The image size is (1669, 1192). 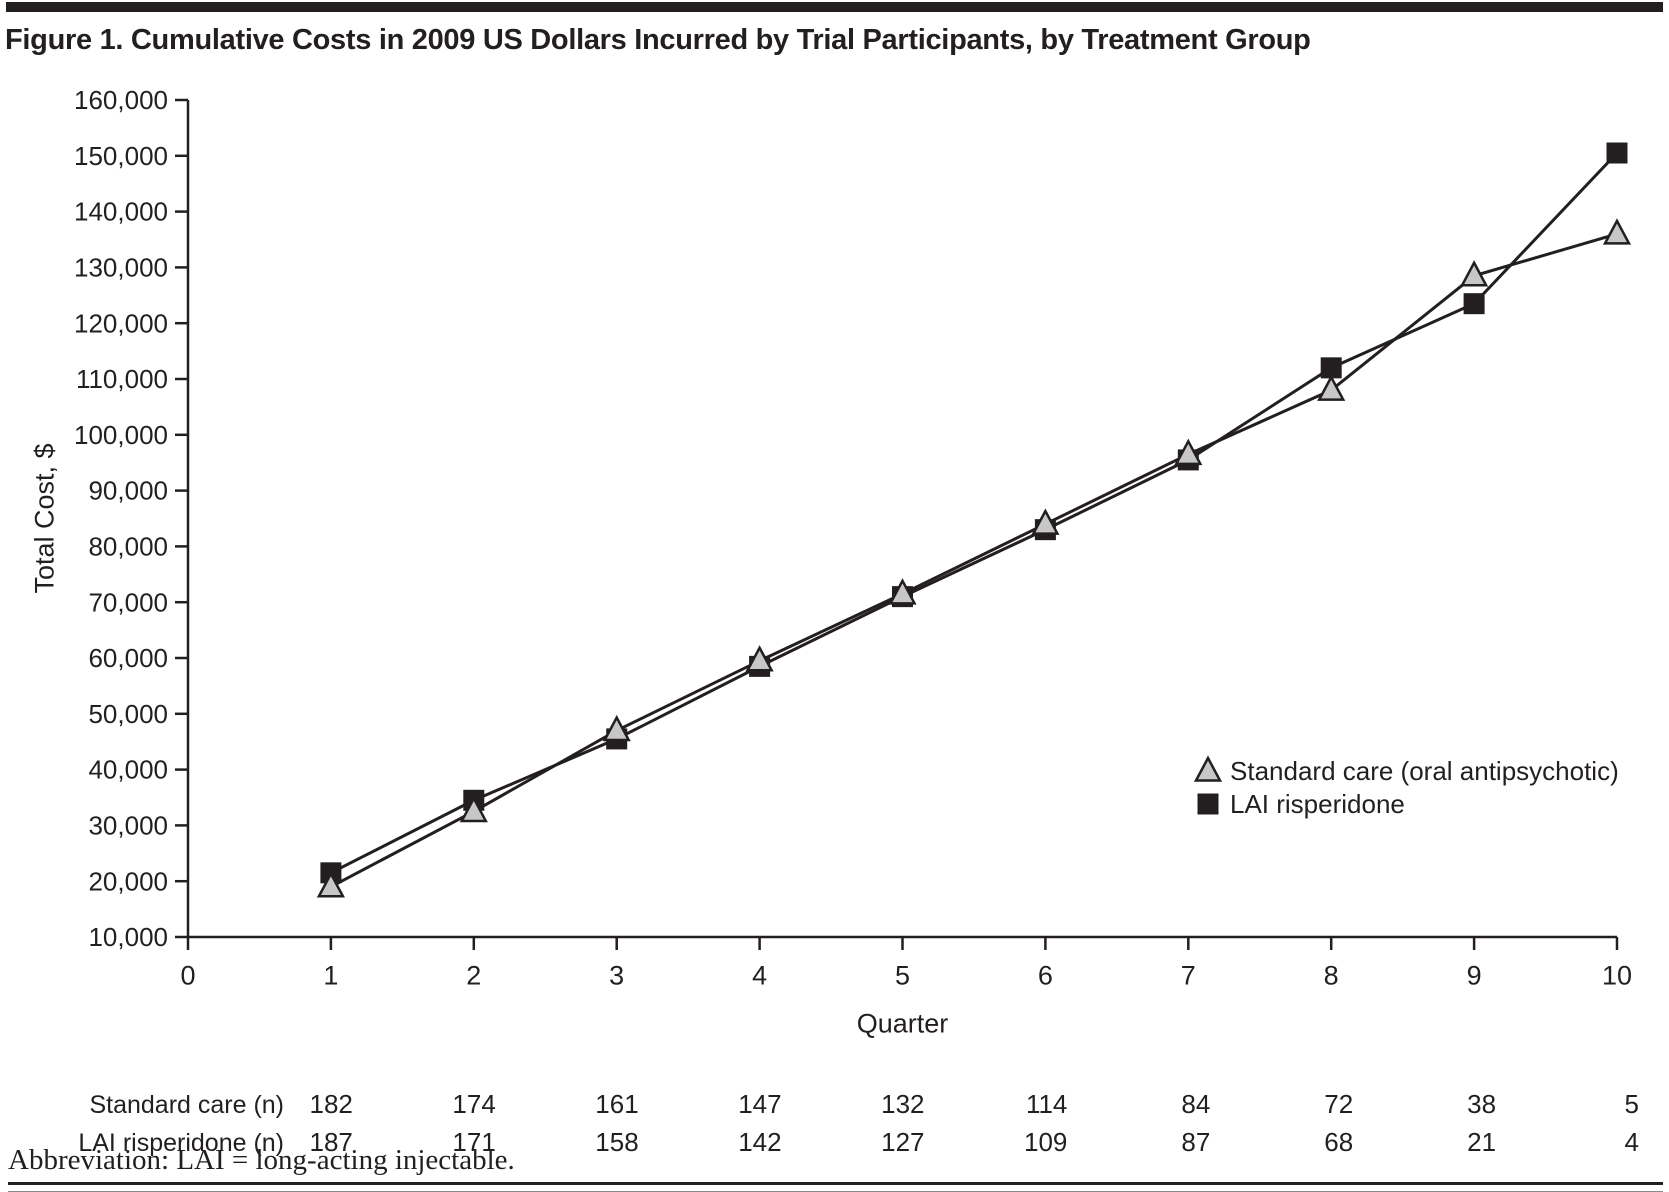 What do you see at coordinates (473, 975) in the screenshot?
I see `x-tick-label: 2` at bounding box center [473, 975].